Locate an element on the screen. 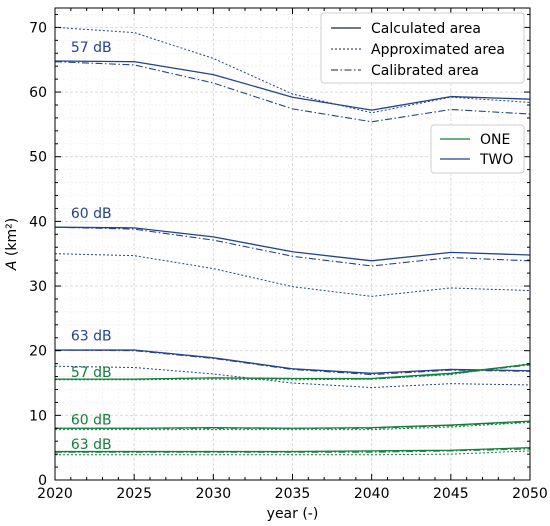 This screenshot has width=550, height=526. series-line-two-63db-calculated is located at coordinates (293, 361).